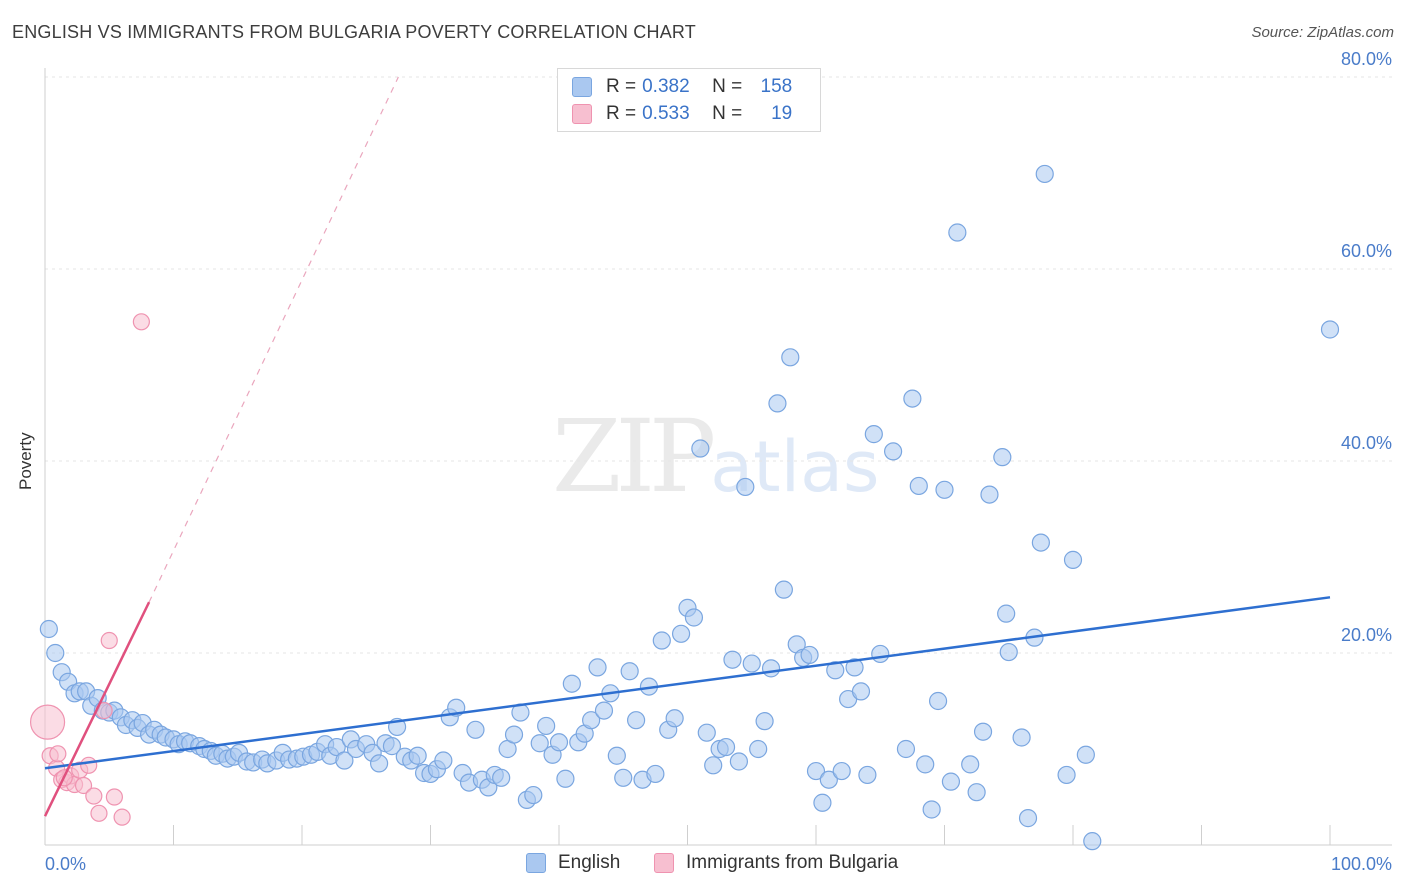 Image resolution: width=1406 pixels, height=892 pixels. Describe the element at coordinates (273, 339) in the screenshot. I see `trendline-bulgaria-extended` at that location.